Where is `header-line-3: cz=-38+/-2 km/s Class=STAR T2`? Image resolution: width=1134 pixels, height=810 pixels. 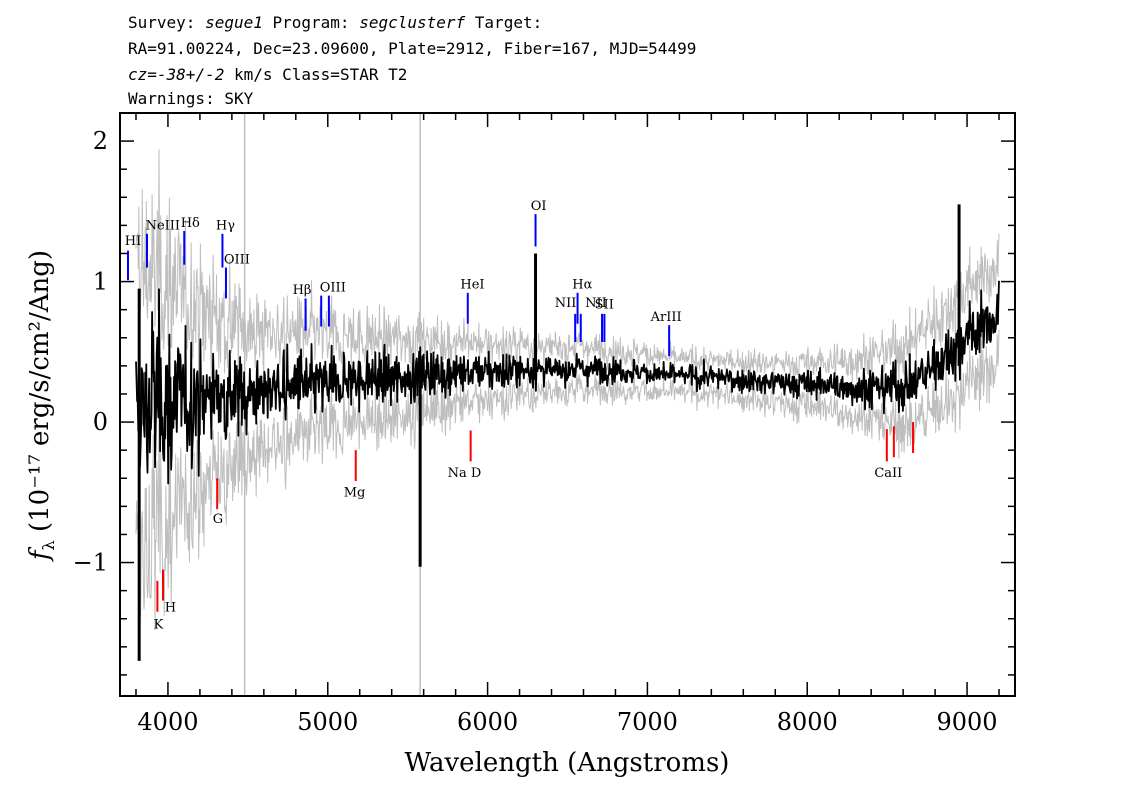 header-line-3: cz=-38+/-2 km/s Class=STAR T2 is located at coordinates (267, 74).